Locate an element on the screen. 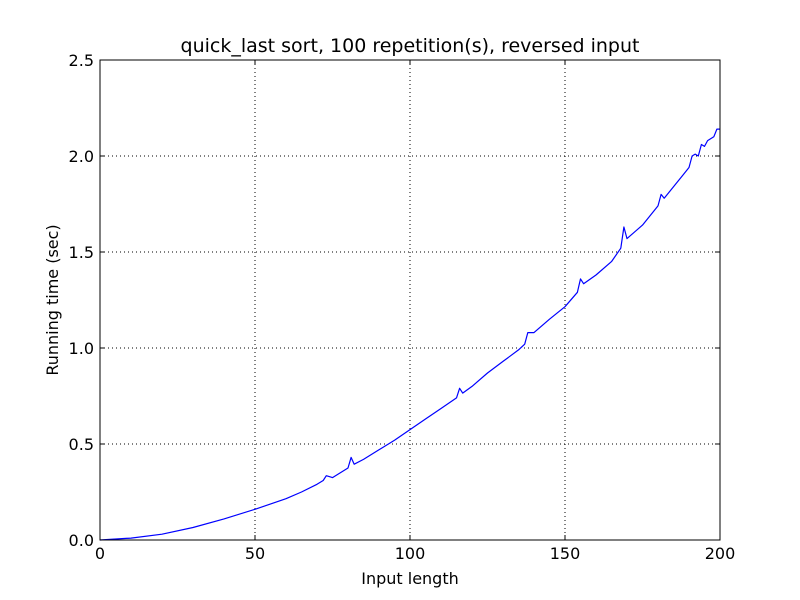  x-axis-label: Input length is located at coordinates (410, 578).